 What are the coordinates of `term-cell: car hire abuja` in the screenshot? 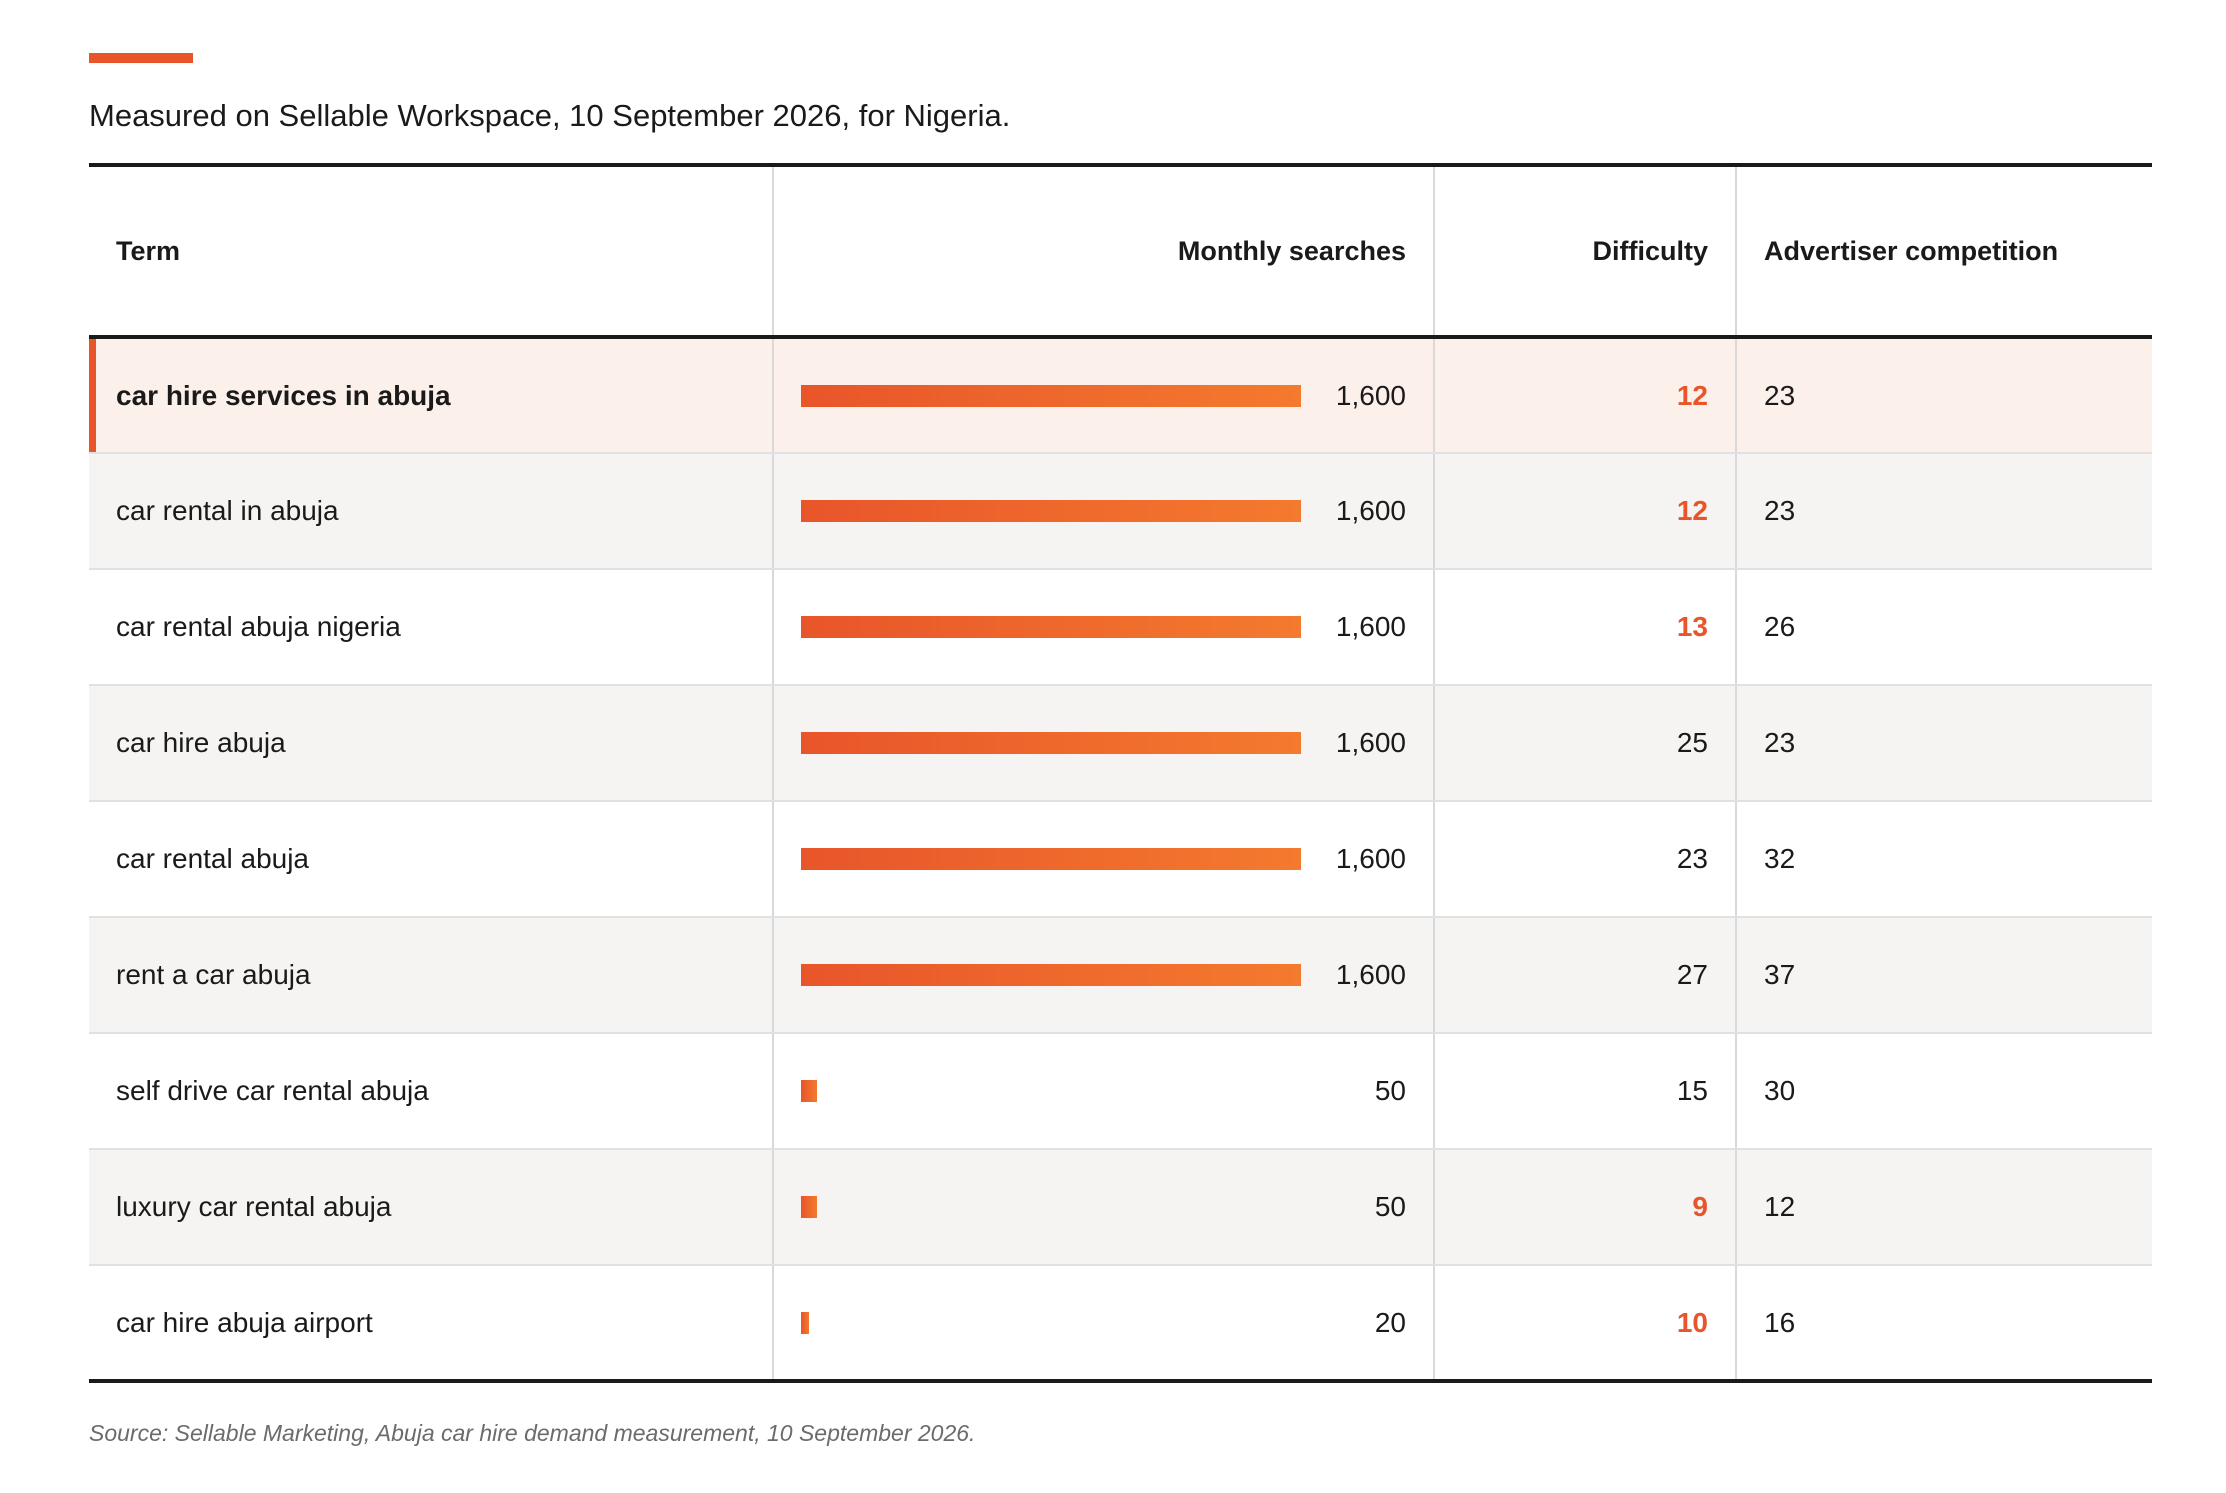 It's located at (431, 743).